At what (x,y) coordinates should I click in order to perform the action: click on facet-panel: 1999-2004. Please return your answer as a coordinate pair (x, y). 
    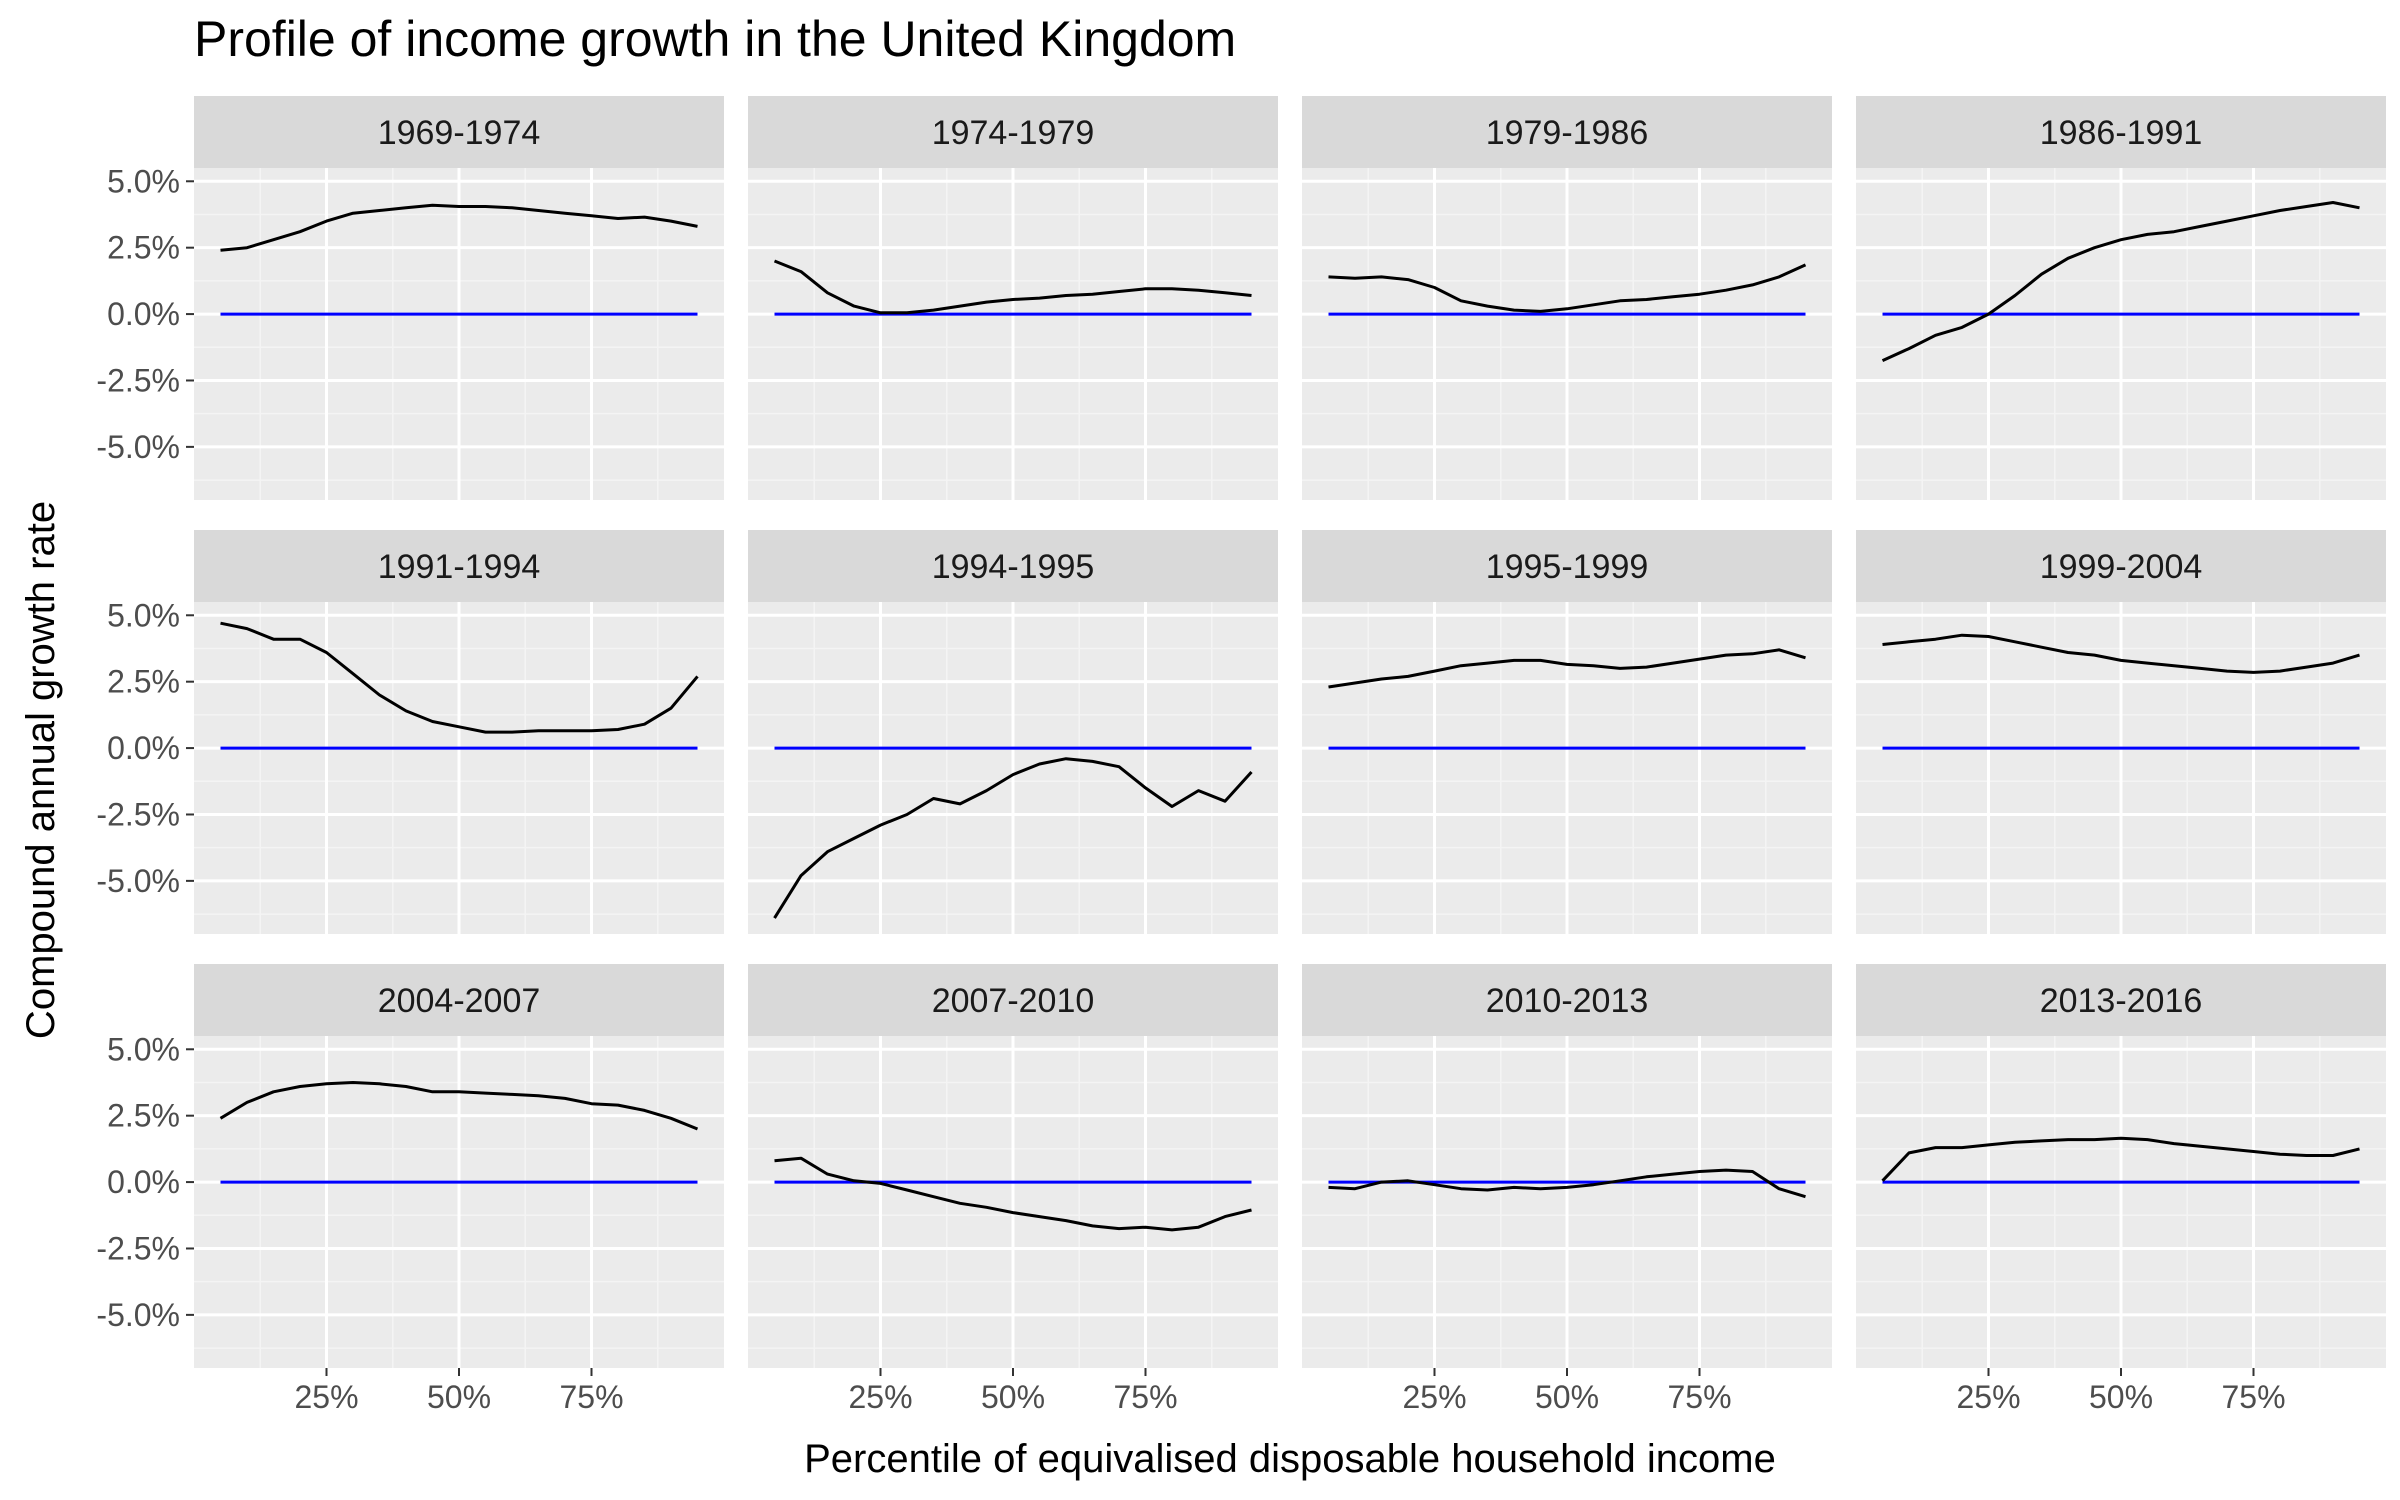
    Looking at the image, I should click on (2121, 732).